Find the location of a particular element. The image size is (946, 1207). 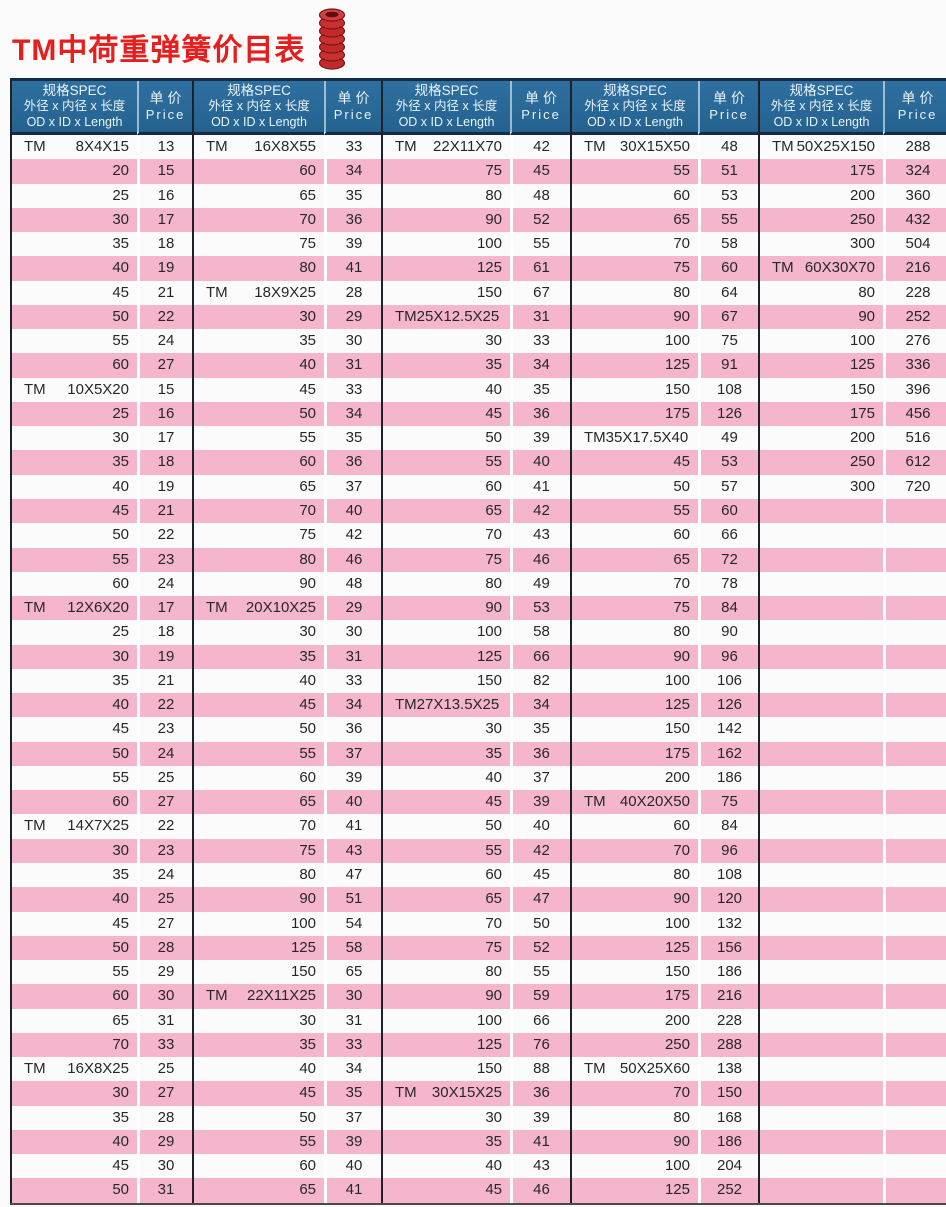

spec-cell: 90 is located at coordinates (446, 996).